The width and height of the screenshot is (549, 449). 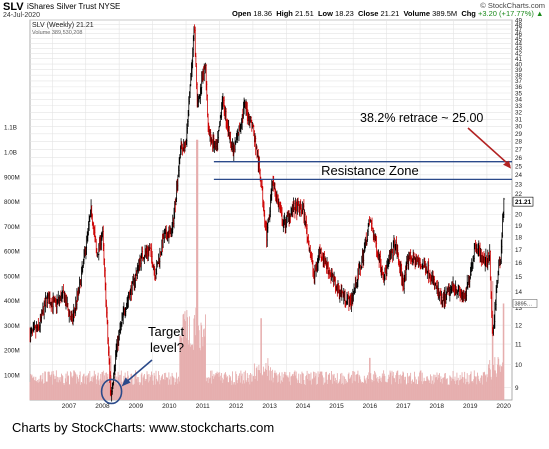 What do you see at coordinates (519, 59) in the screenshot?
I see `price-tick-label: 41` at bounding box center [519, 59].